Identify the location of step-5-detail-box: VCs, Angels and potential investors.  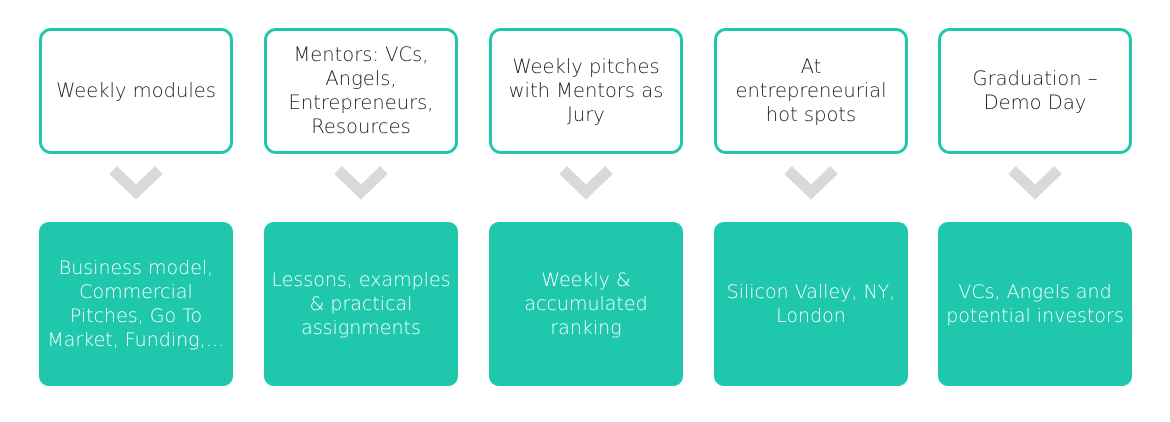
(1035, 304).